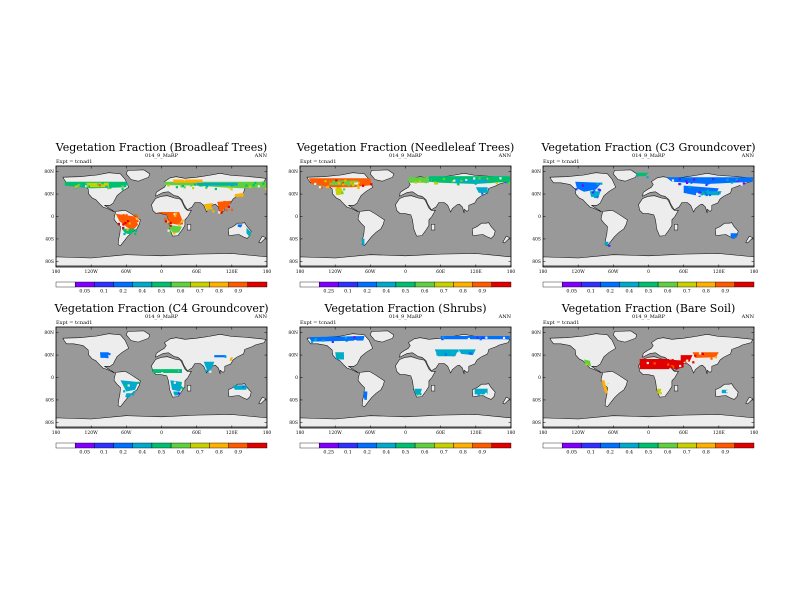 This screenshot has width=800, height=600. I want to click on season-label: ANN, so click(748, 156).